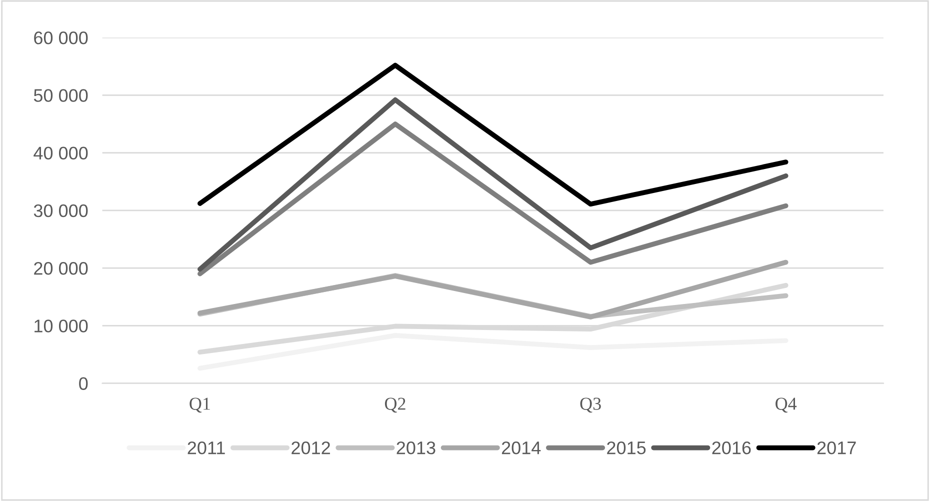 The width and height of the screenshot is (930, 501). I want to click on y-tick-label: 50 000, so click(61, 95).